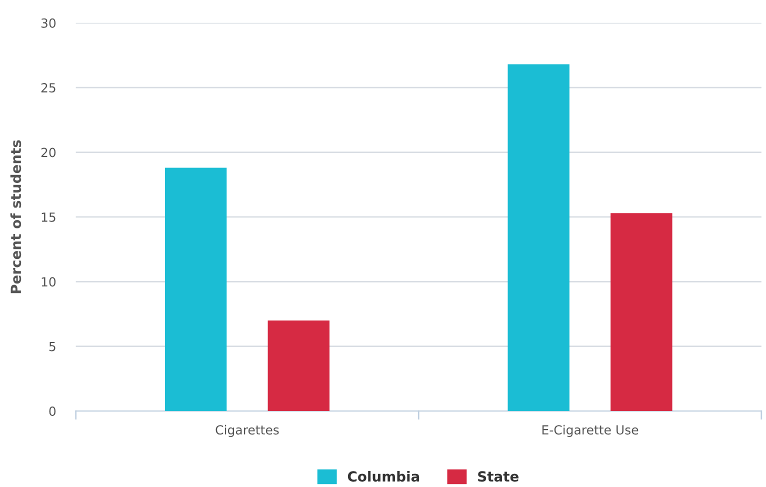 This screenshot has height=487, width=766. Describe the element at coordinates (590, 431) in the screenshot. I see `x-tick-label: E-Cigarette Use` at that location.